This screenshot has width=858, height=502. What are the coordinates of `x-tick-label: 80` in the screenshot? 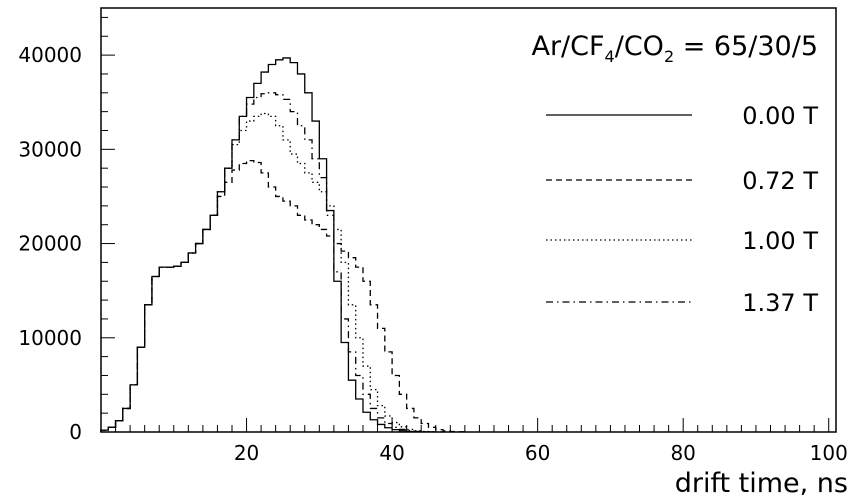 It's located at (682, 453).